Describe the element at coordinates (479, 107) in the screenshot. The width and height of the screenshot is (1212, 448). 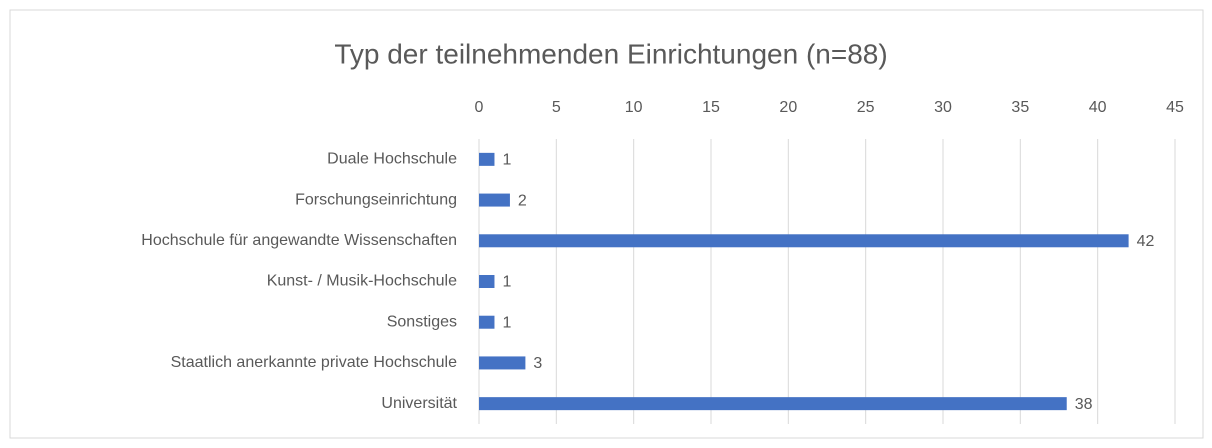
I see `x-tick-label: 0` at that location.